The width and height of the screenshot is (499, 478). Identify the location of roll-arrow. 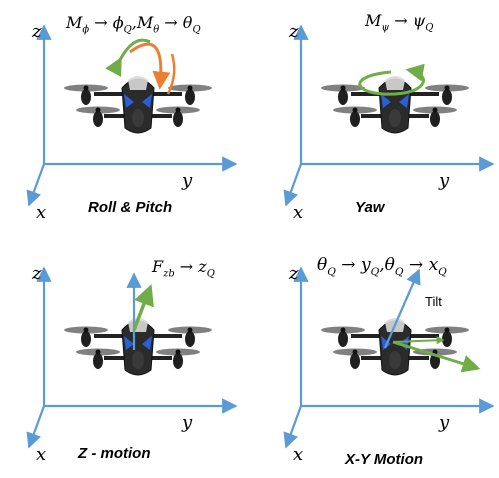
(128, 57).